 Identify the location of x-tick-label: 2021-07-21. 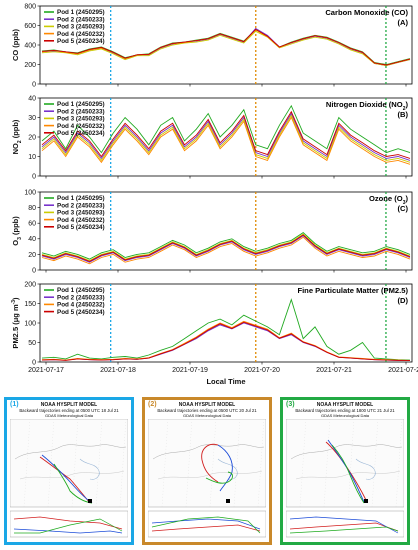
(334, 370).